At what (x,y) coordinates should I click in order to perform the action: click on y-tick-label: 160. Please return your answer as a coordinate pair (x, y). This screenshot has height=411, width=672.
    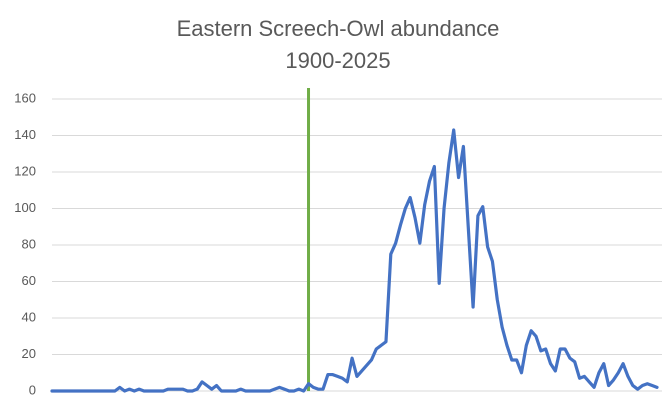
    Looking at the image, I should click on (25, 97).